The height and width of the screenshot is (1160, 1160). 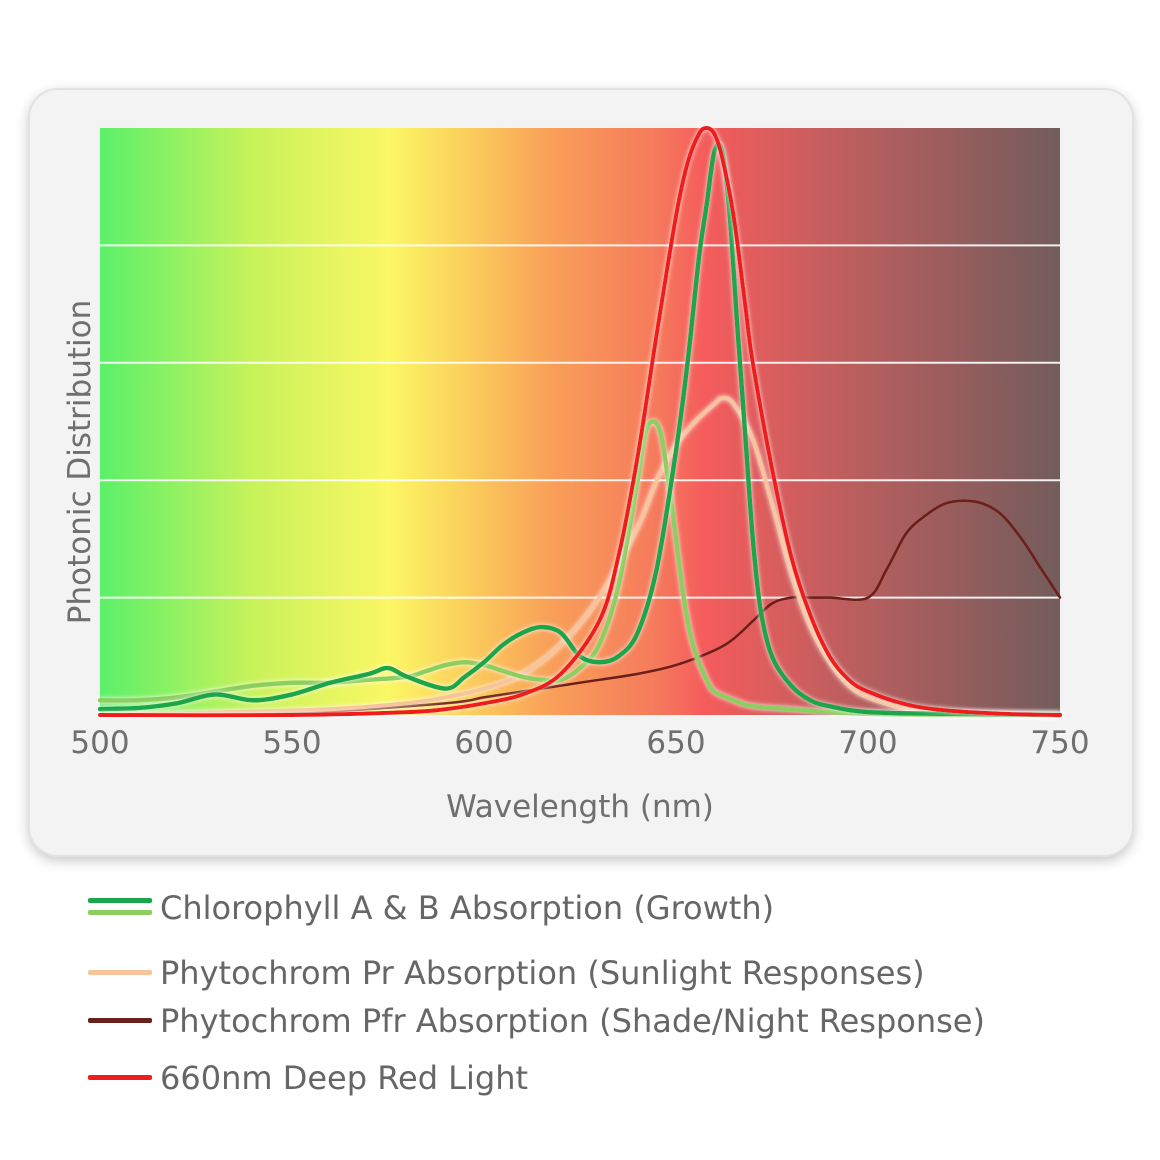 What do you see at coordinates (867, 743) in the screenshot?
I see `x-tick-label: 700` at bounding box center [867, 743].